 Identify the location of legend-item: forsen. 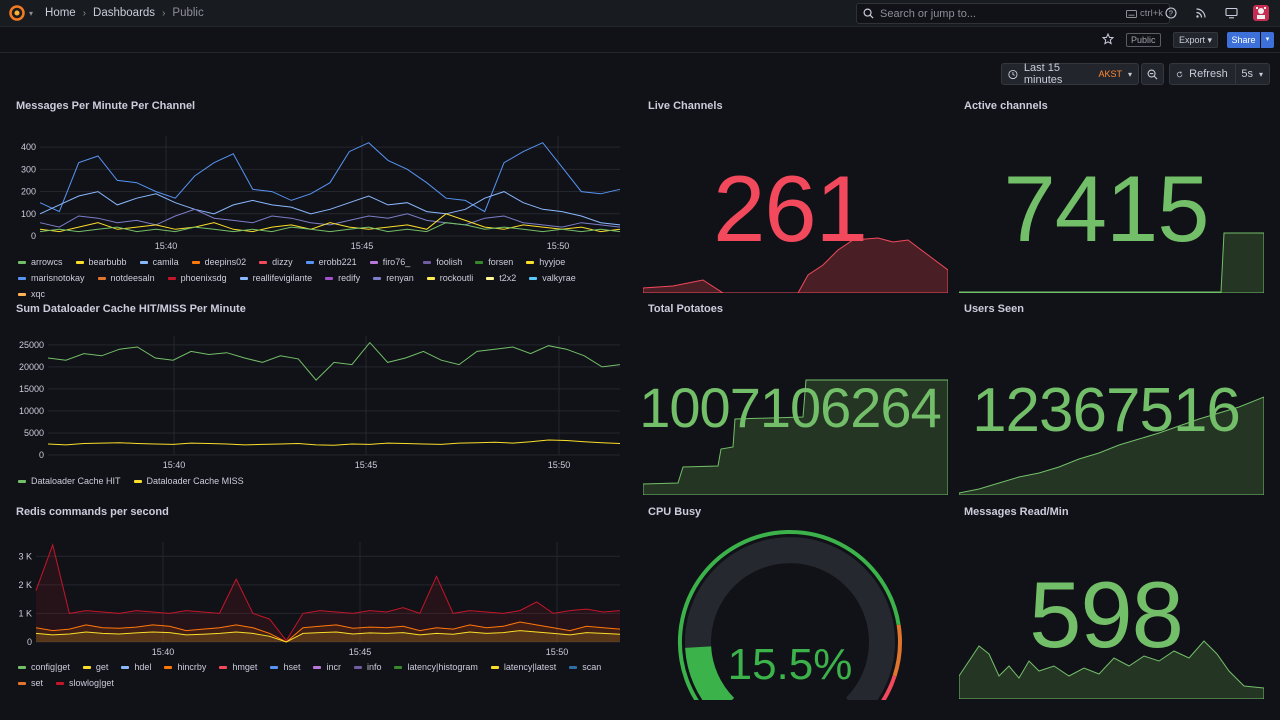
(494, 262).